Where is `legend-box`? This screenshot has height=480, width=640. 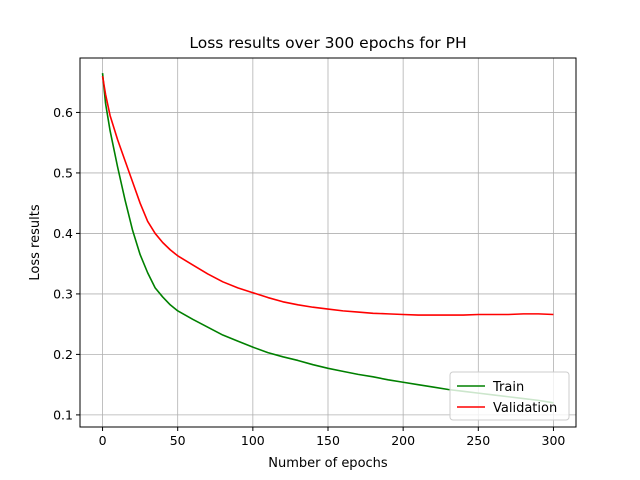
legend-box is located at coordinates (509, 396).